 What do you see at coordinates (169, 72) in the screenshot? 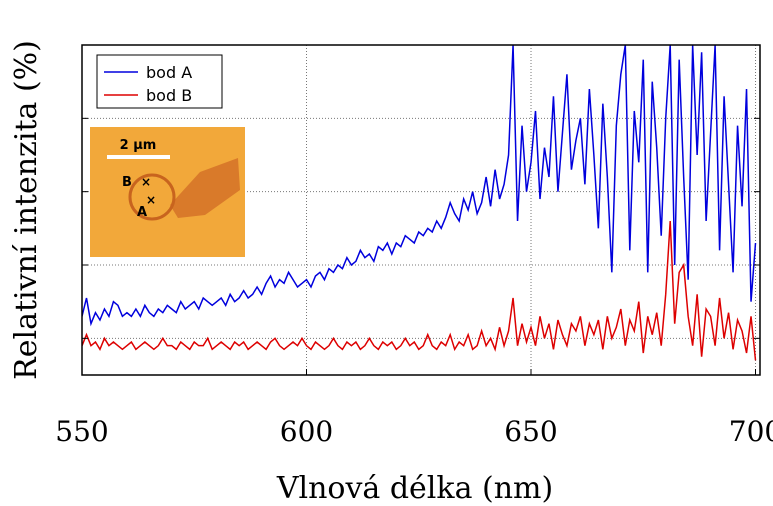
I see `legend-label: bod A` at bounding box center [169, 72].